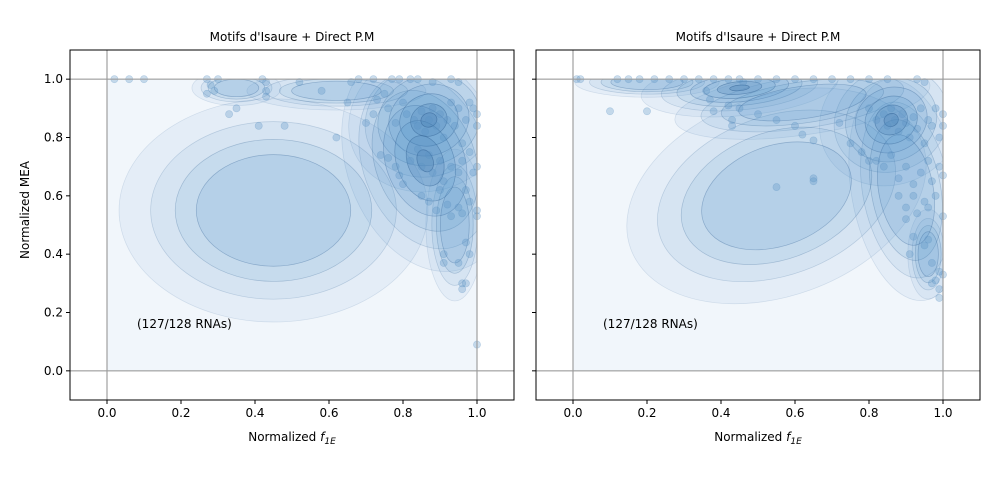  What do you see at coordinates (53, 371) in the screenshot?
I see `left-y-tick-label: 0.0` at bounding box center [53, 371].